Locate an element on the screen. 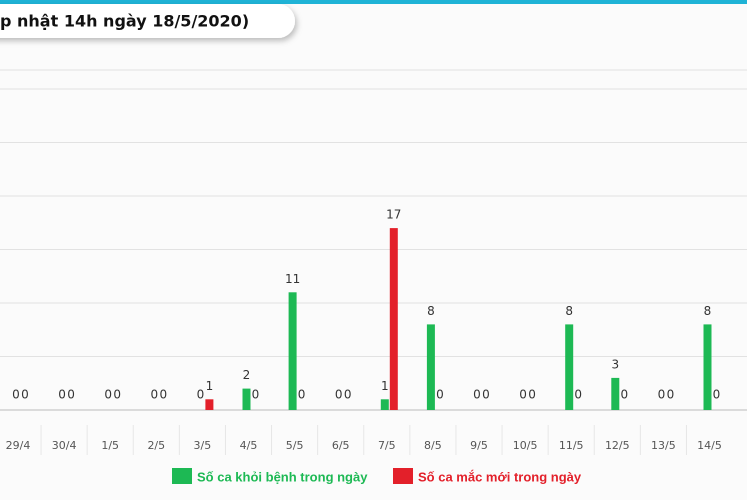 This screenshot has width=747, height=500. x-tick-label: 1/5 is located at coordinates (110, 445).